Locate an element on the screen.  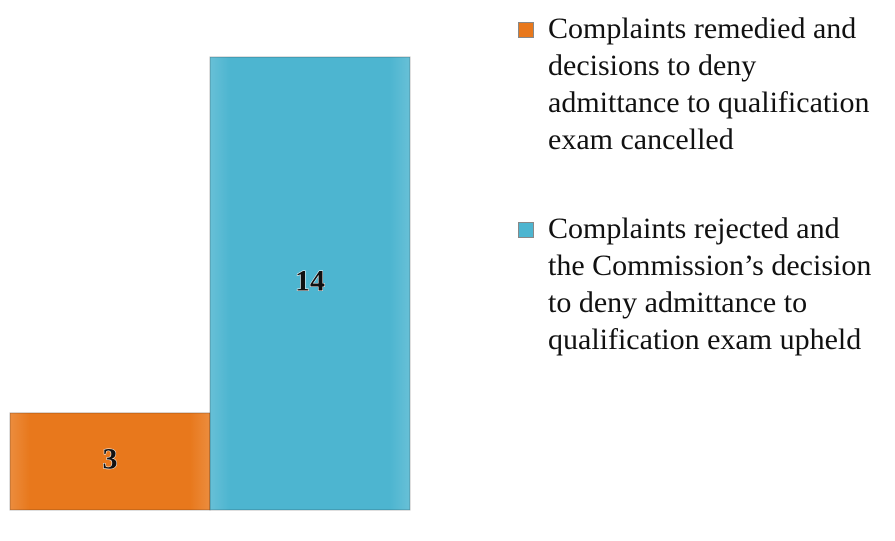
data-label: 14 is located at coordinates (310, 280).